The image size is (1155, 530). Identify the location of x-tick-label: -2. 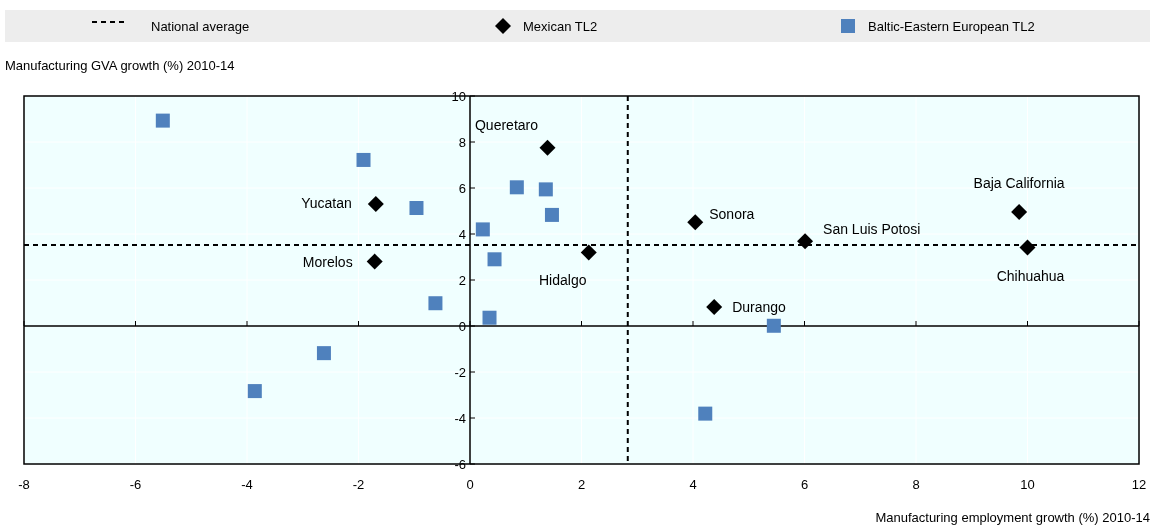
(358, 484).